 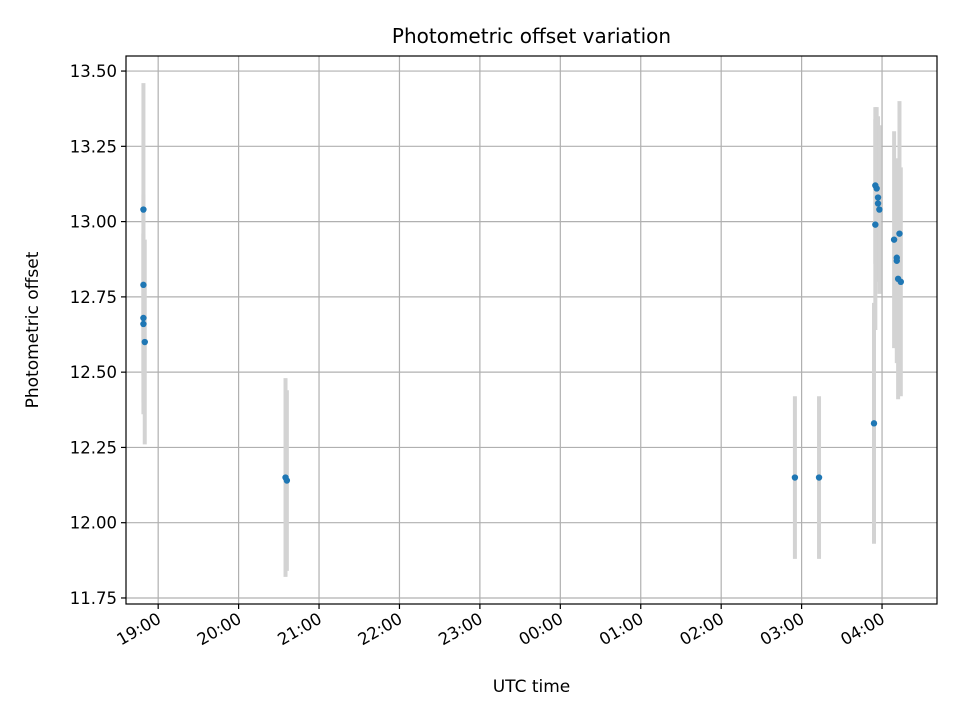 What do you see at coordinates (93, 71) in the screenshot?
I see `y-tick-label: 13.50` at bounding box center [93, 71].